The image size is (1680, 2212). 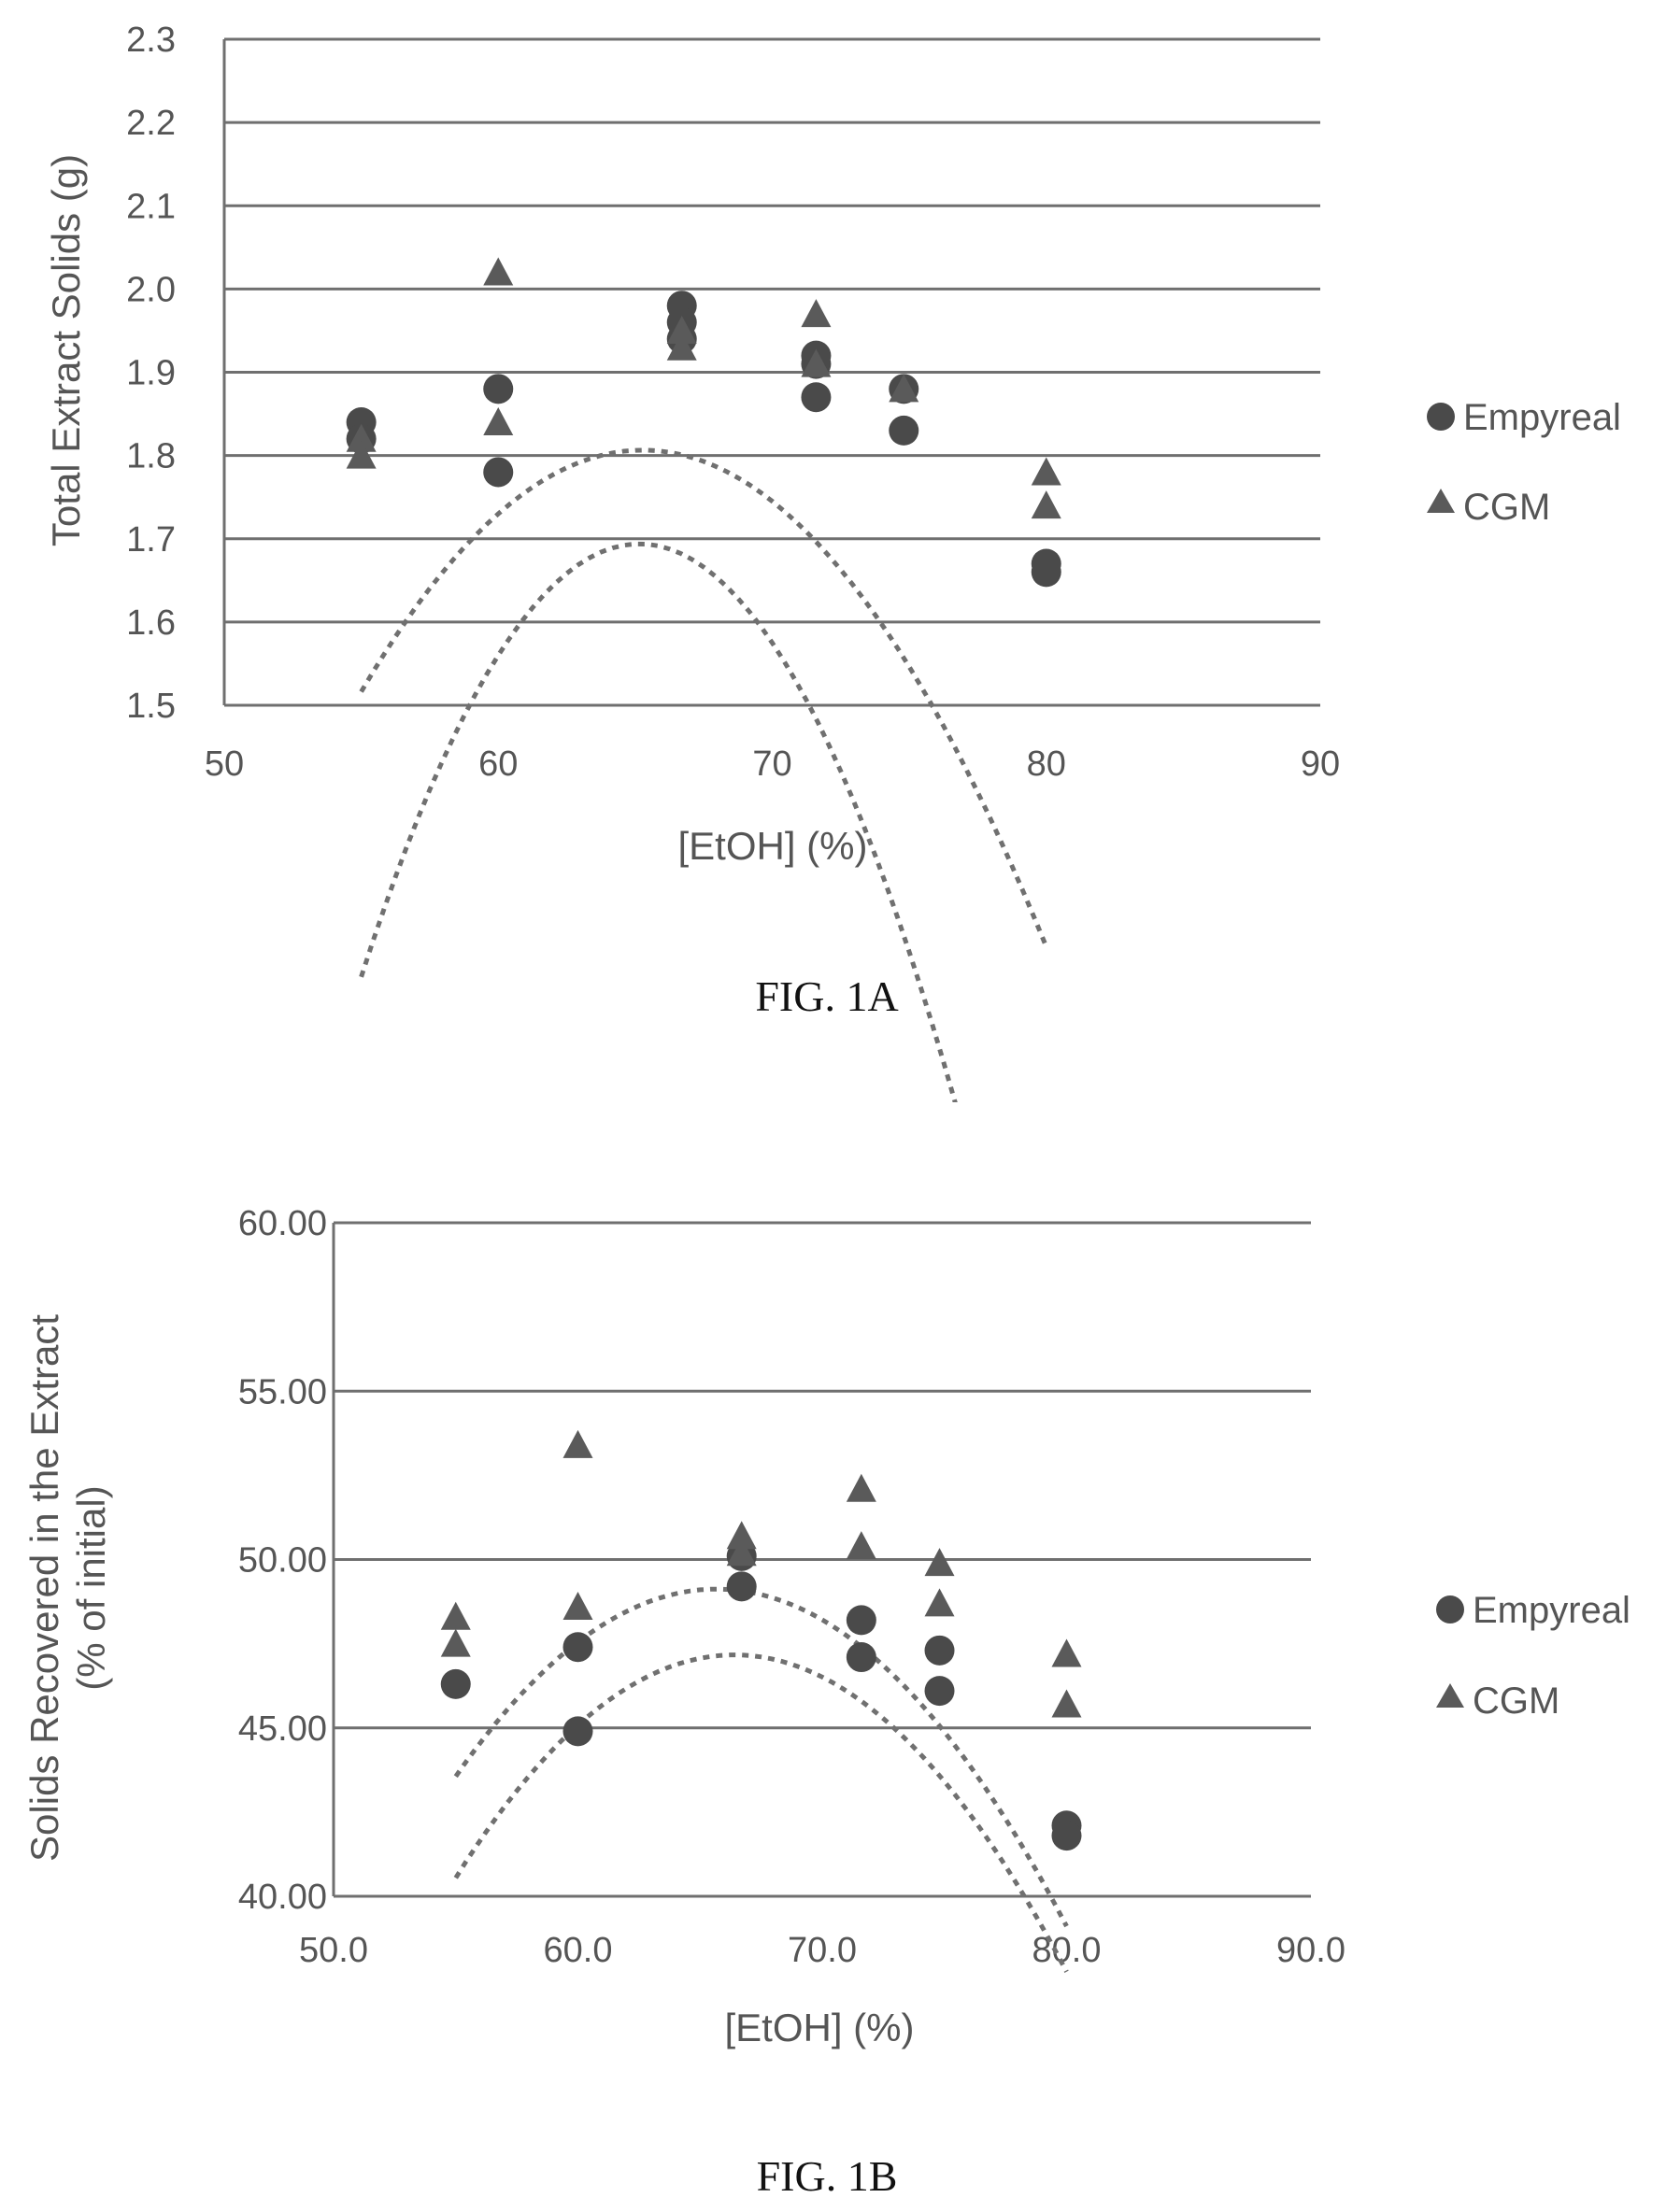 What do you see at coordinates (1067, 1950) in the screenshot?
I see `x-tick-label: 80.0` at bounding box center [1067, 1950].